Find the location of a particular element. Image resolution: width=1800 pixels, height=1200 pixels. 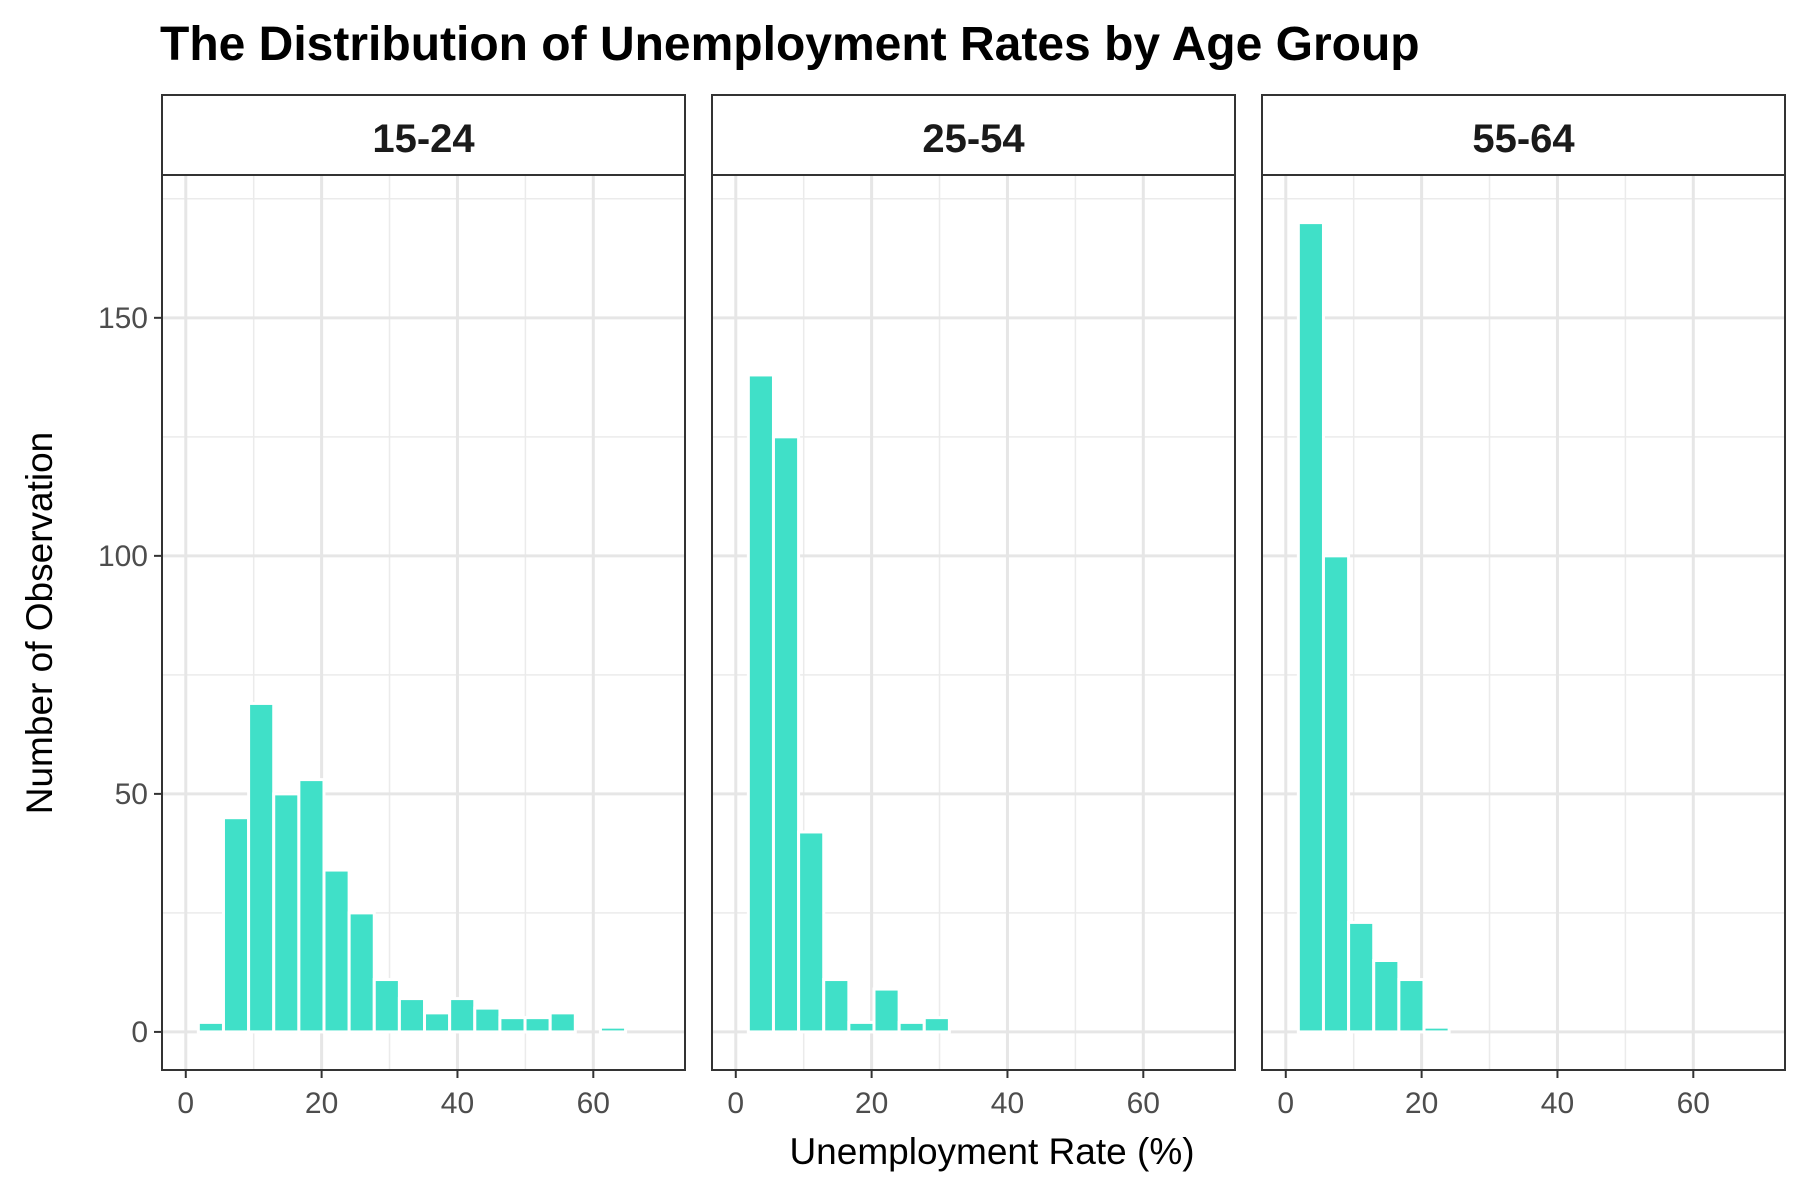

y-tick-label: 150 is located at coordinates (123, 318).